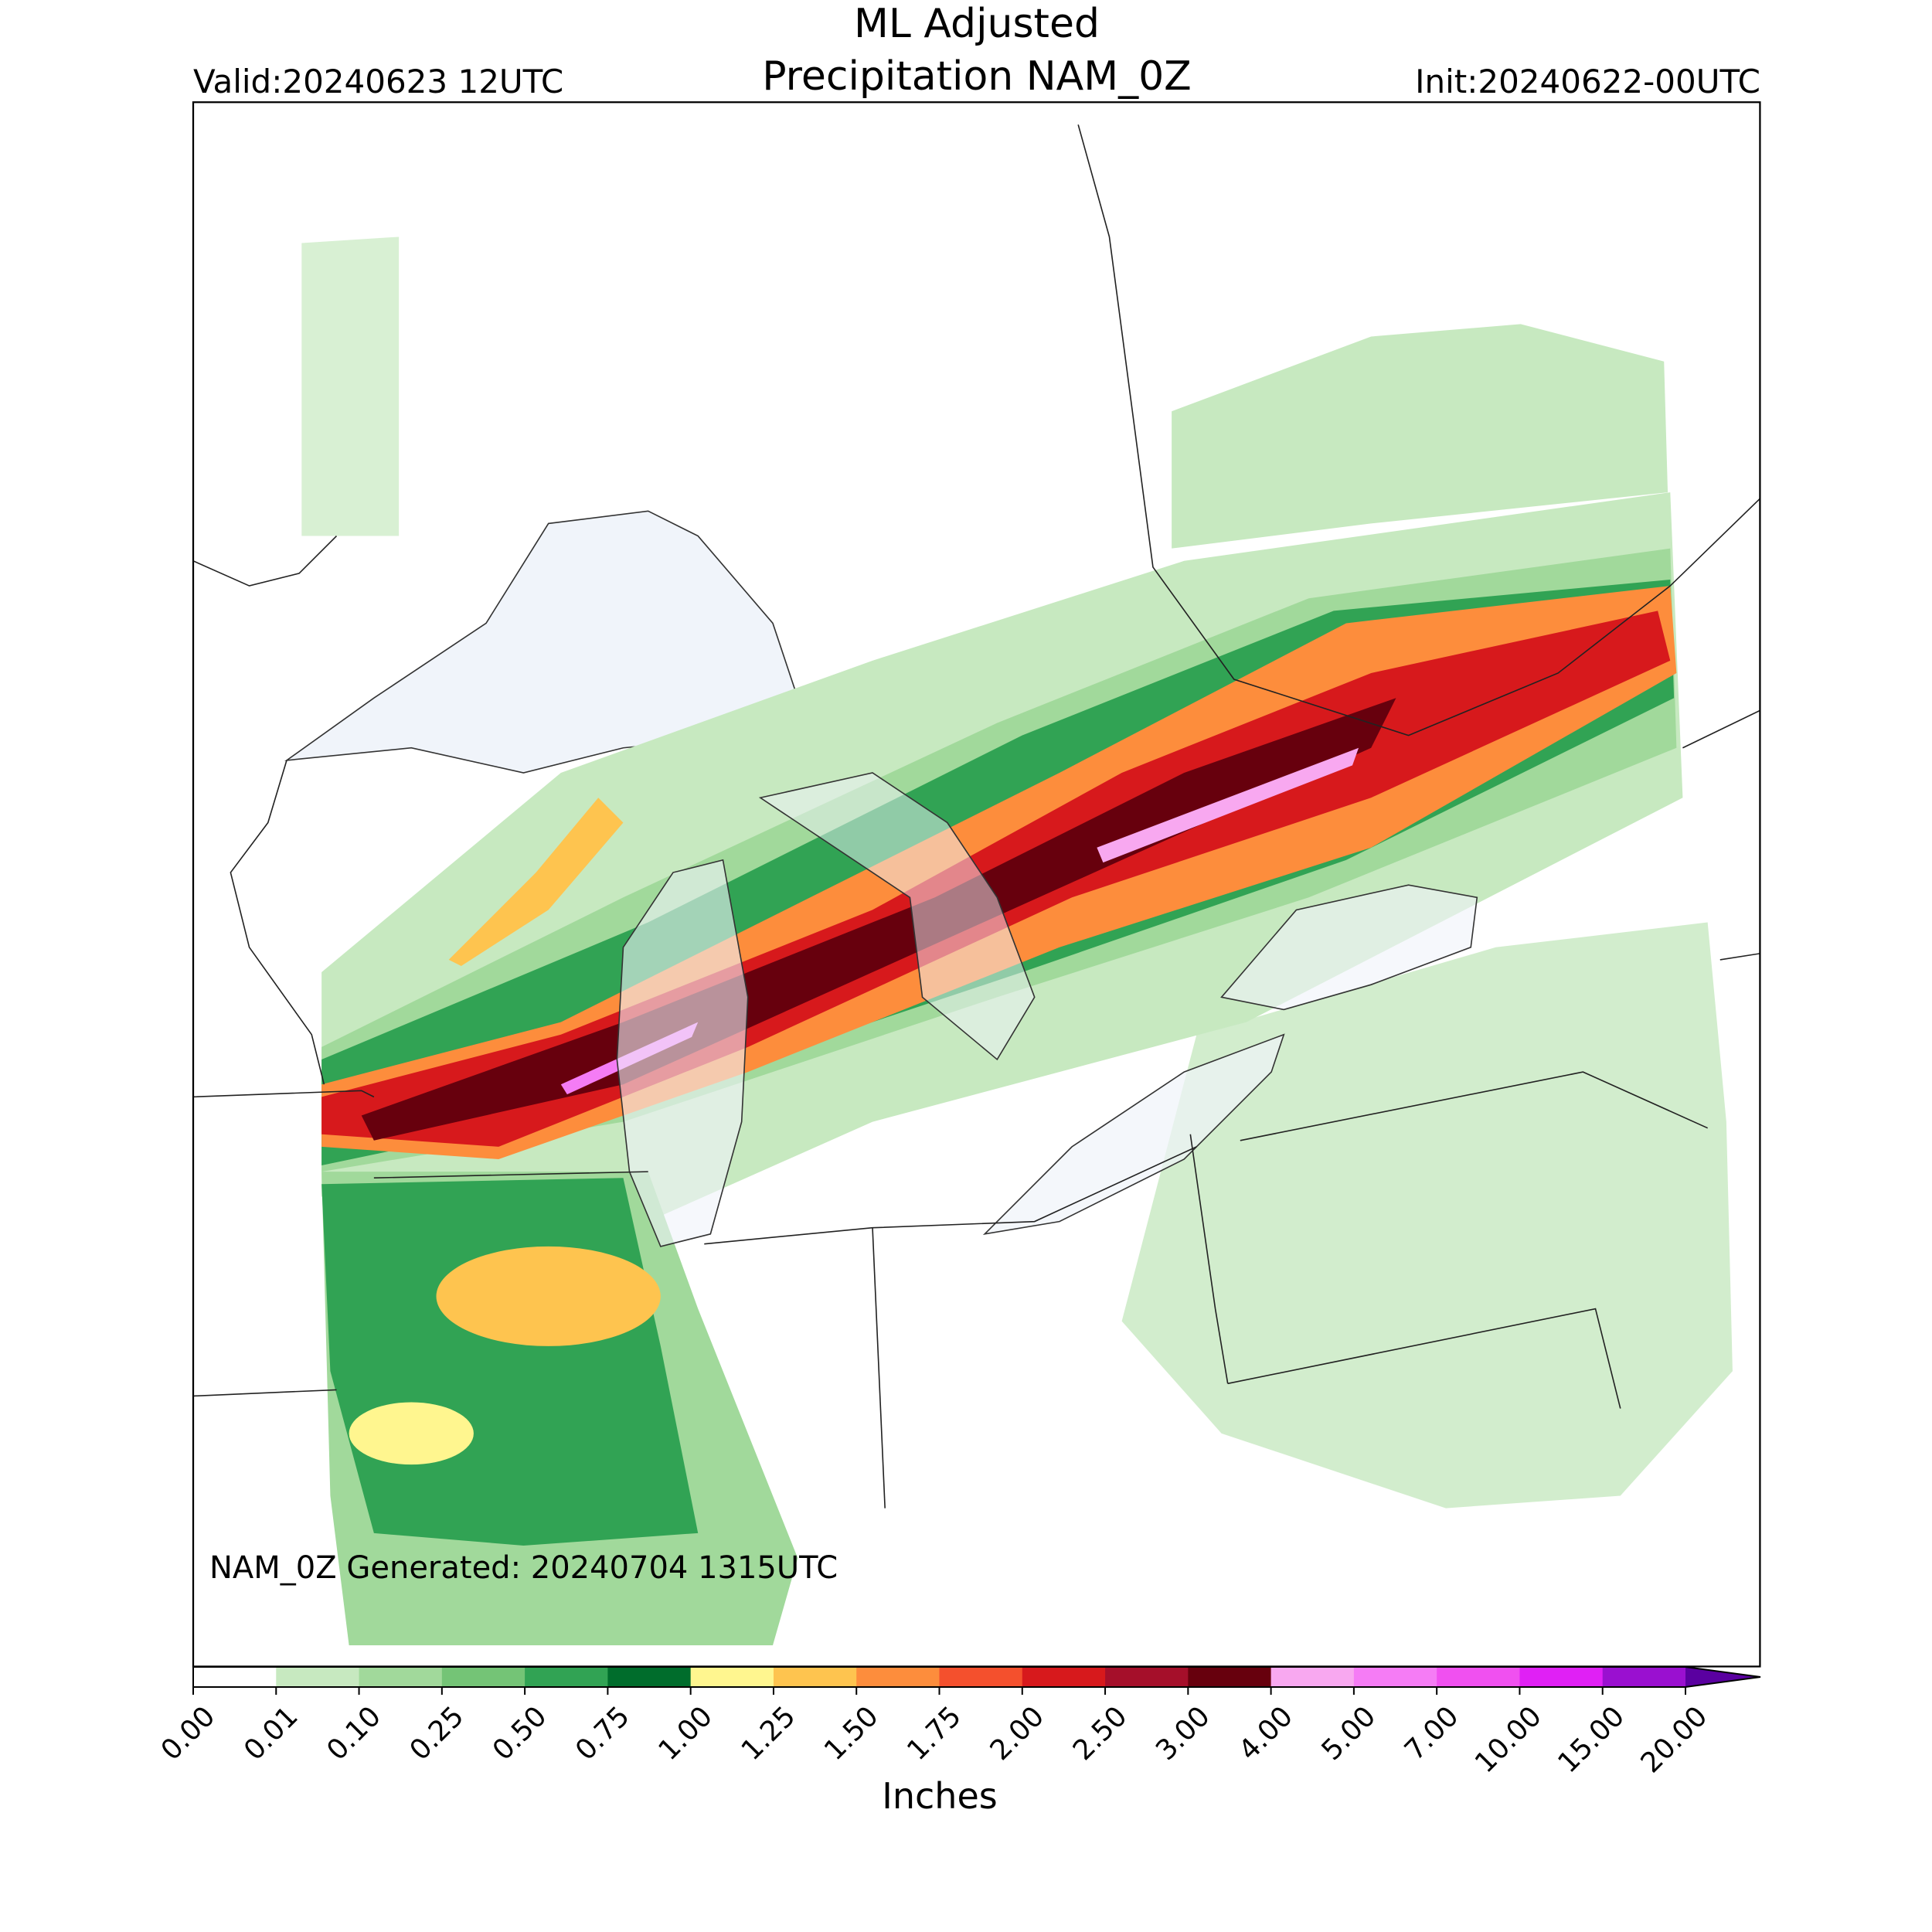 This screenshot has width=1932, height=1932. I want to click on colorbar-tick-label: 4.00, so click(1266, 1733).